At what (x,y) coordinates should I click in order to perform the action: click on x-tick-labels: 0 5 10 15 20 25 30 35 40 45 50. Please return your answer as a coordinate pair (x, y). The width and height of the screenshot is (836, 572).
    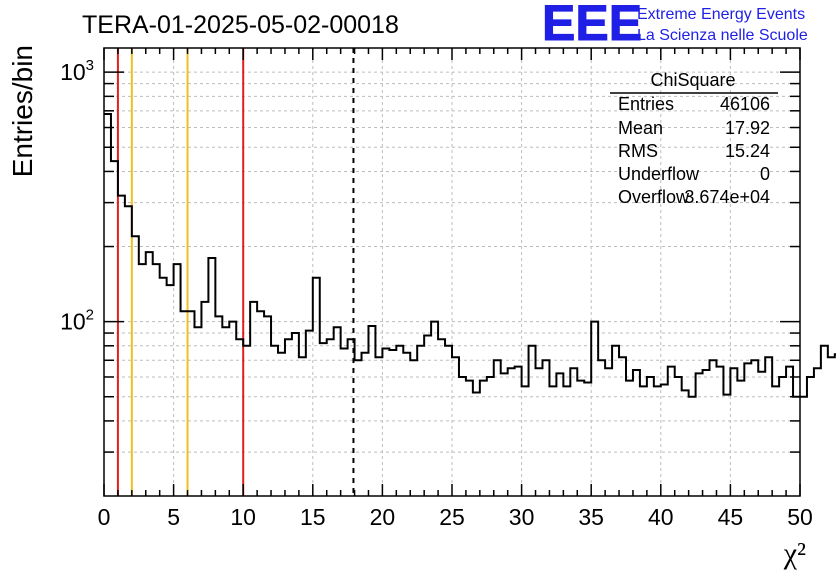
    Looking at the image, I should click on (455, 517).